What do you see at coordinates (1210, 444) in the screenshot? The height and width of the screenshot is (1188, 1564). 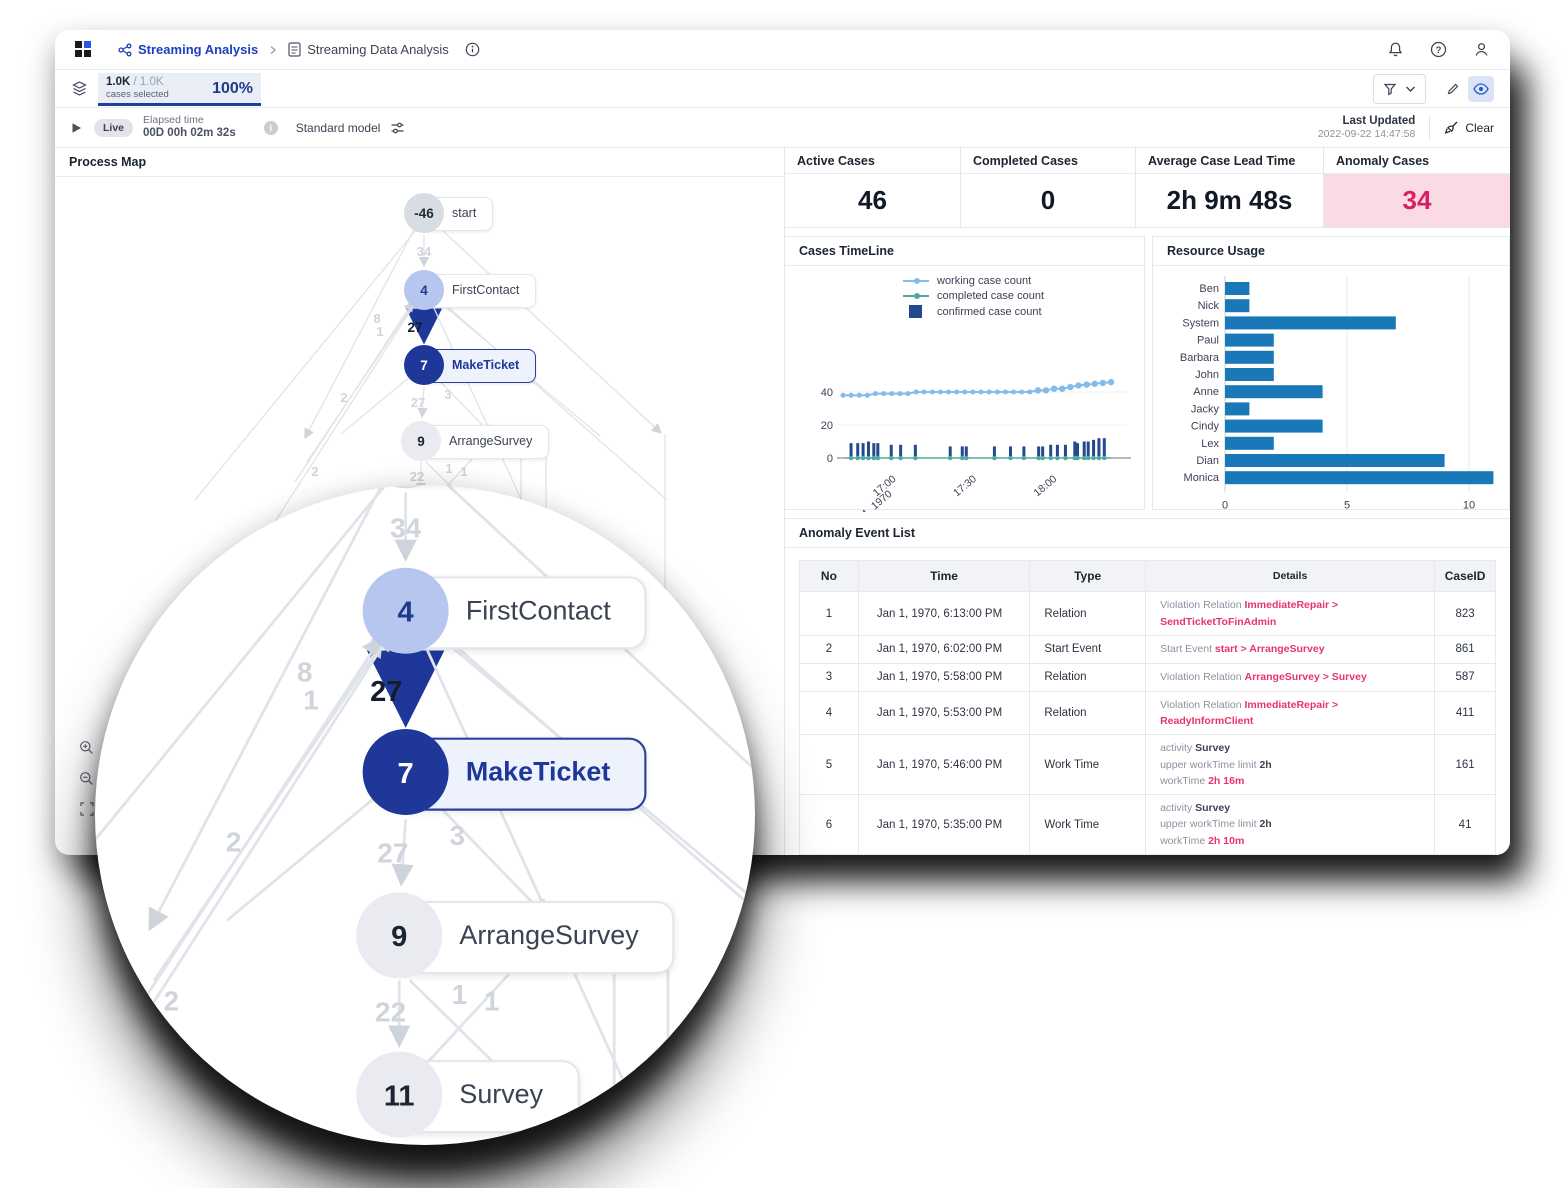 I see `svg-text: Lex` at bounding box center [1210, 444].